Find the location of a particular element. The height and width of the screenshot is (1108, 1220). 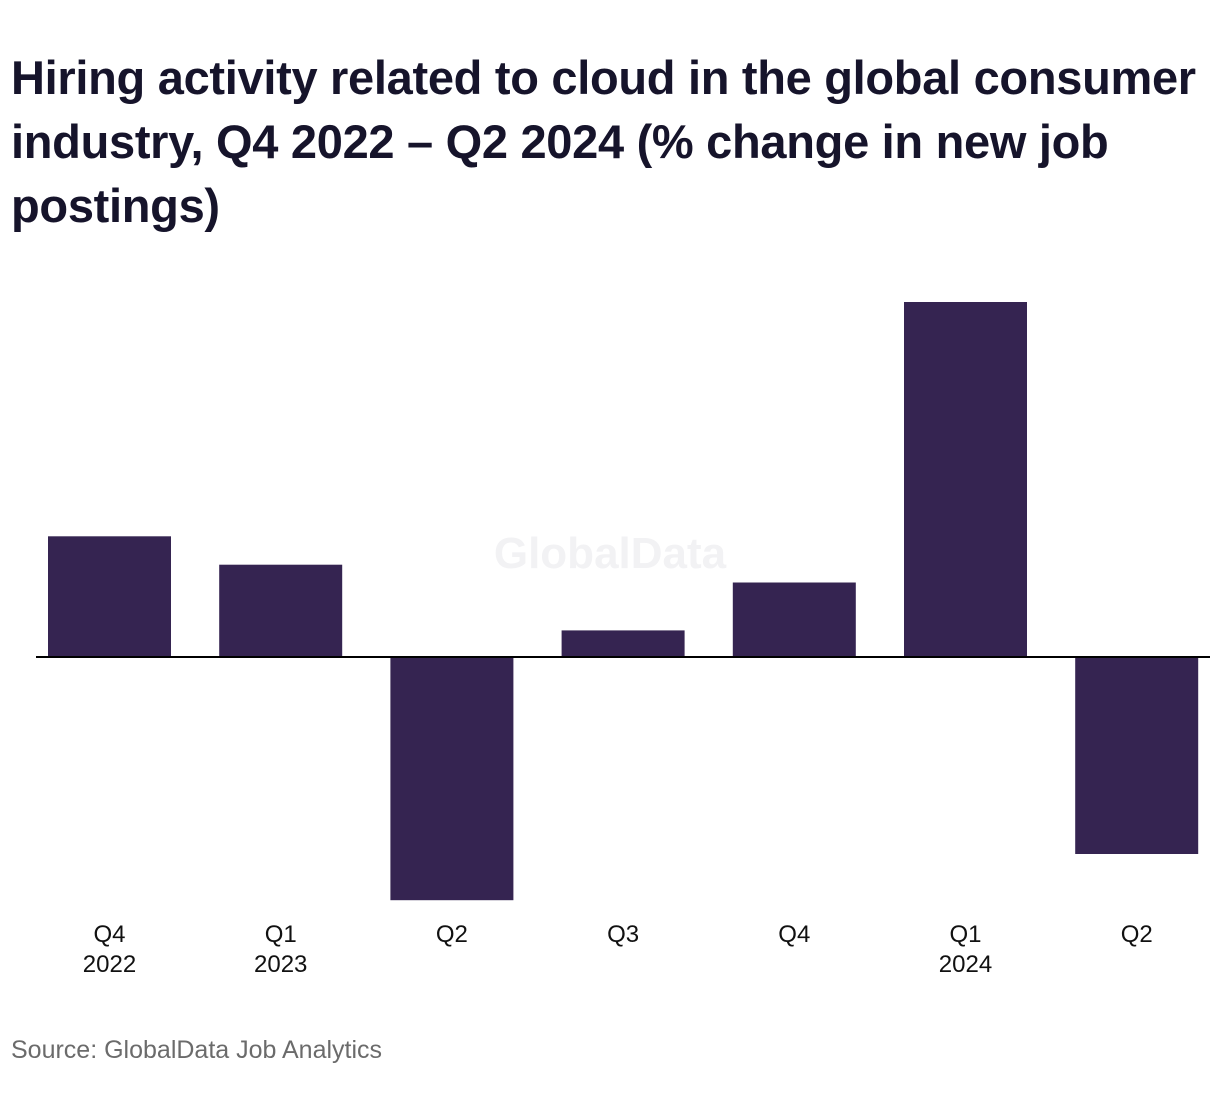

watermark: GlobalData is located at coordinates (610, 553).